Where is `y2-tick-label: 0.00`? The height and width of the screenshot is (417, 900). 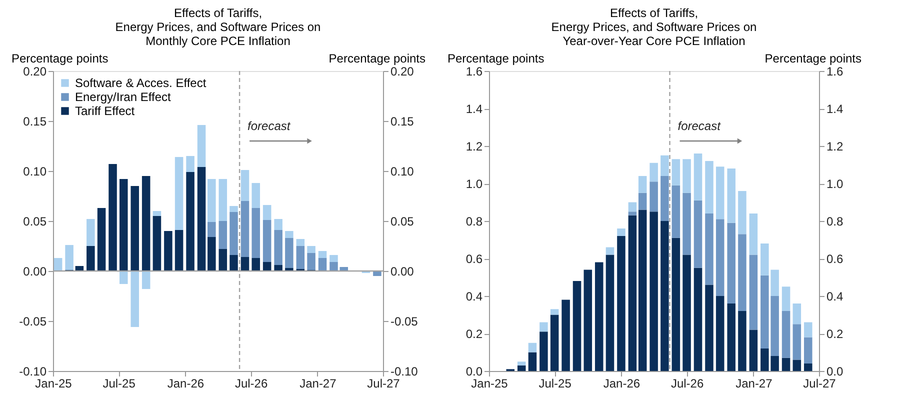
y2-tick-label: 0.00 is located at coordinates (402, 271).